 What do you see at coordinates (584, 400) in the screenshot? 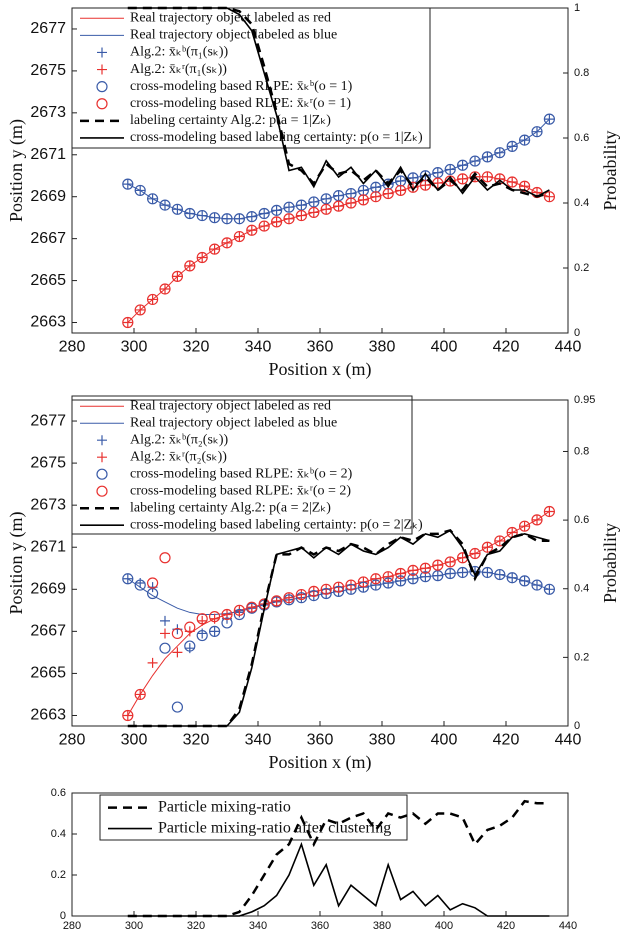
I see `y2-tick-label: 0.95` at bounding box center [584, 400].